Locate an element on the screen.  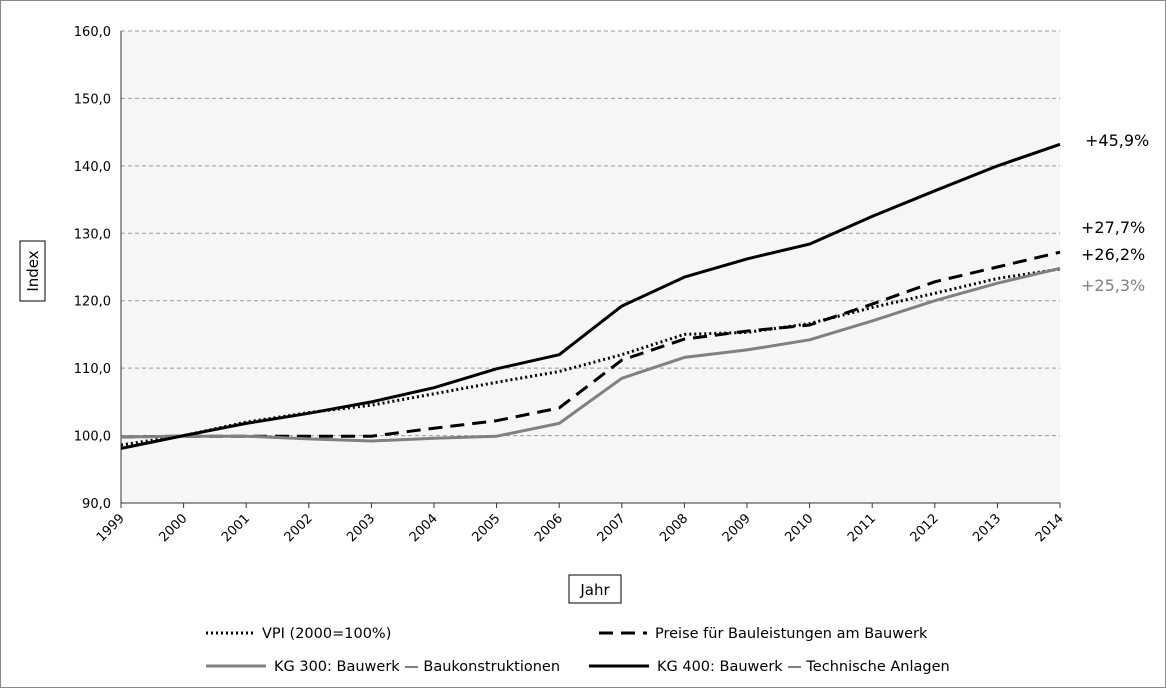
x-tick-label: 2001 is located at coordinates (236, 528).